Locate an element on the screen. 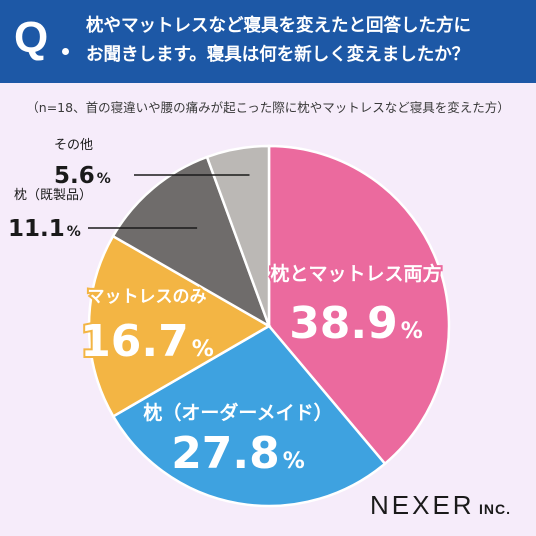 This screenshot has height=536, width=536. q-mark-dot is located at coordinates (65, 51).